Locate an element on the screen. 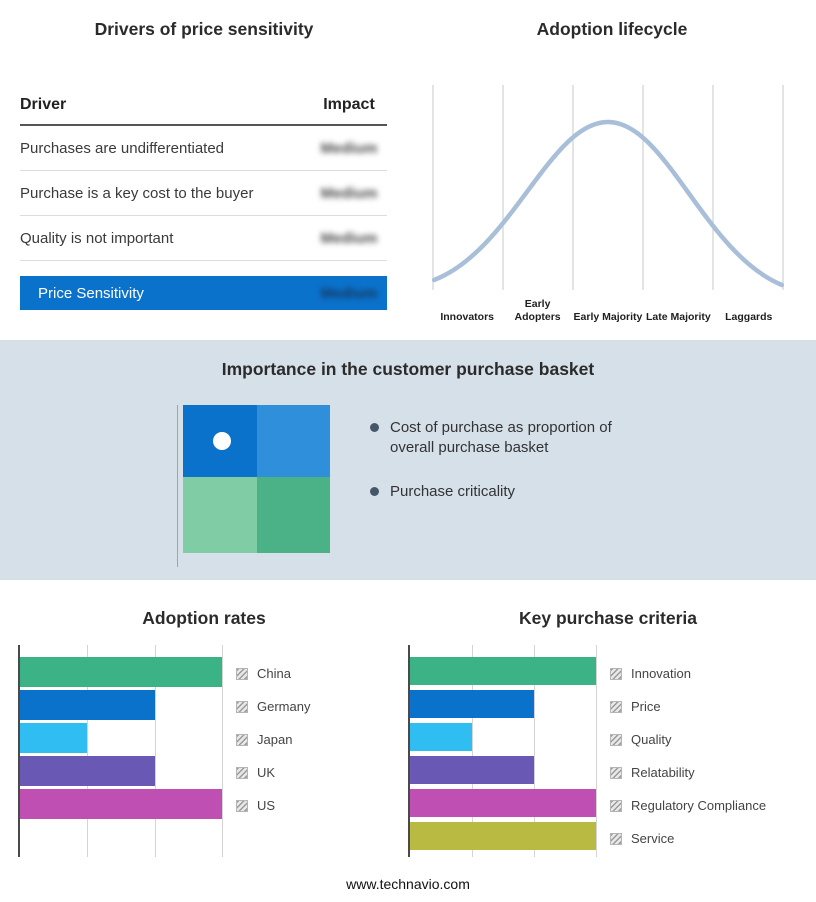 This screenshot has width=816, height=902. quadrant-bottom-right is located at coordinates (293, 515).